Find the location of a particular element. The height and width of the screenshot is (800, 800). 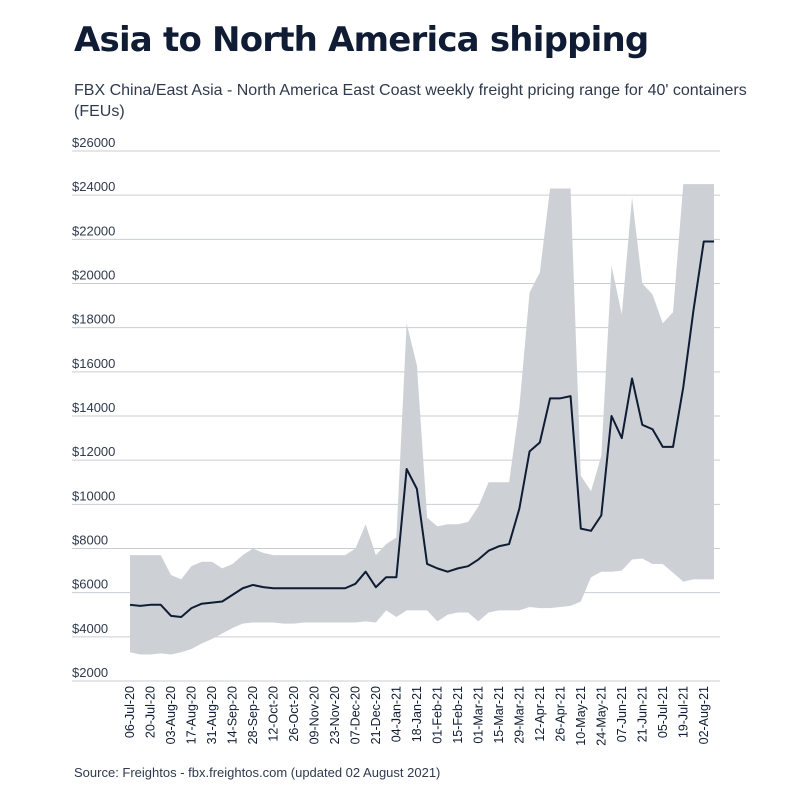

x-tick-label: 06-Jul-20 is located at coordinates (130, 712).